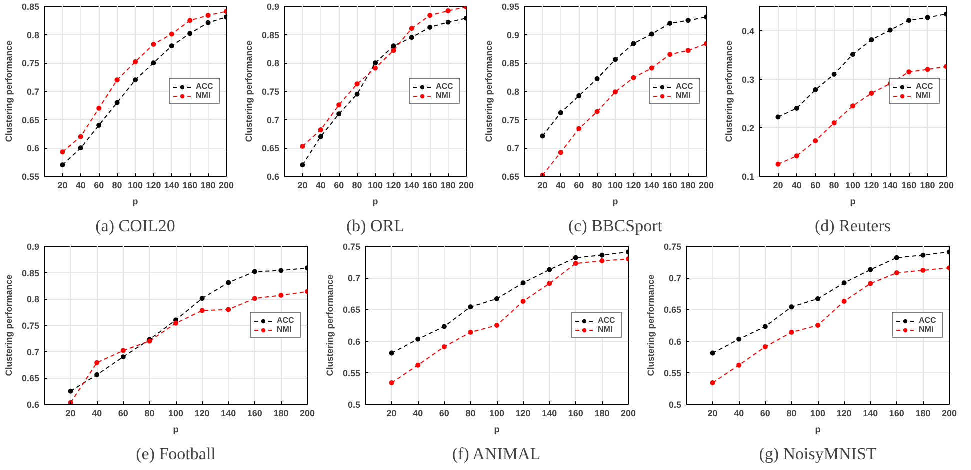 The width and height of the screenshot is (971, 470). Describe the element at coordinates (496, 454) in the screenshot. I see `text: (f) ANIMAL` at that location.